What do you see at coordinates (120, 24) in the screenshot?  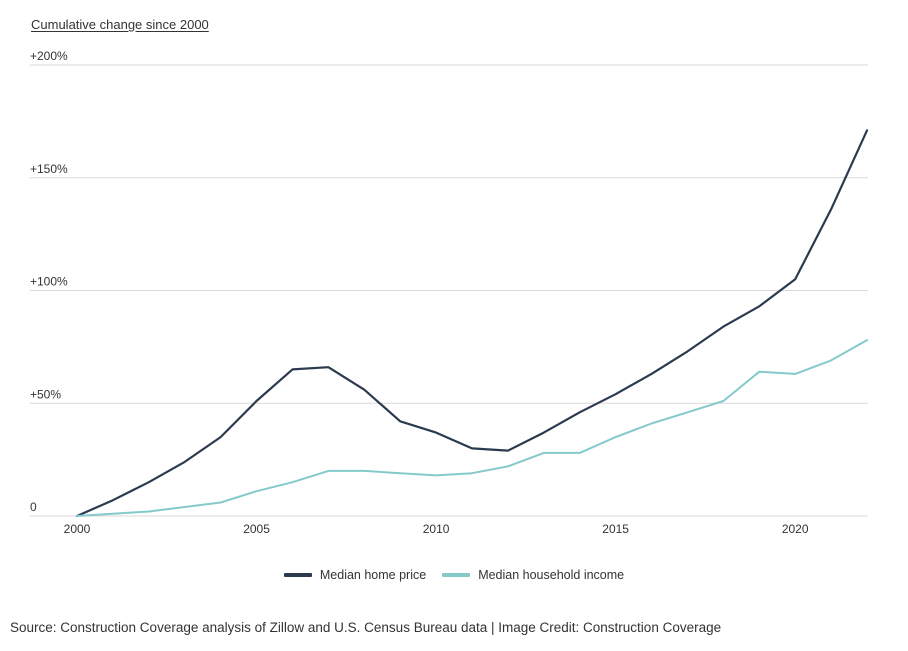 I see `y-axis-title: Cumulative change since 2000` at bounding box center [120, 24].